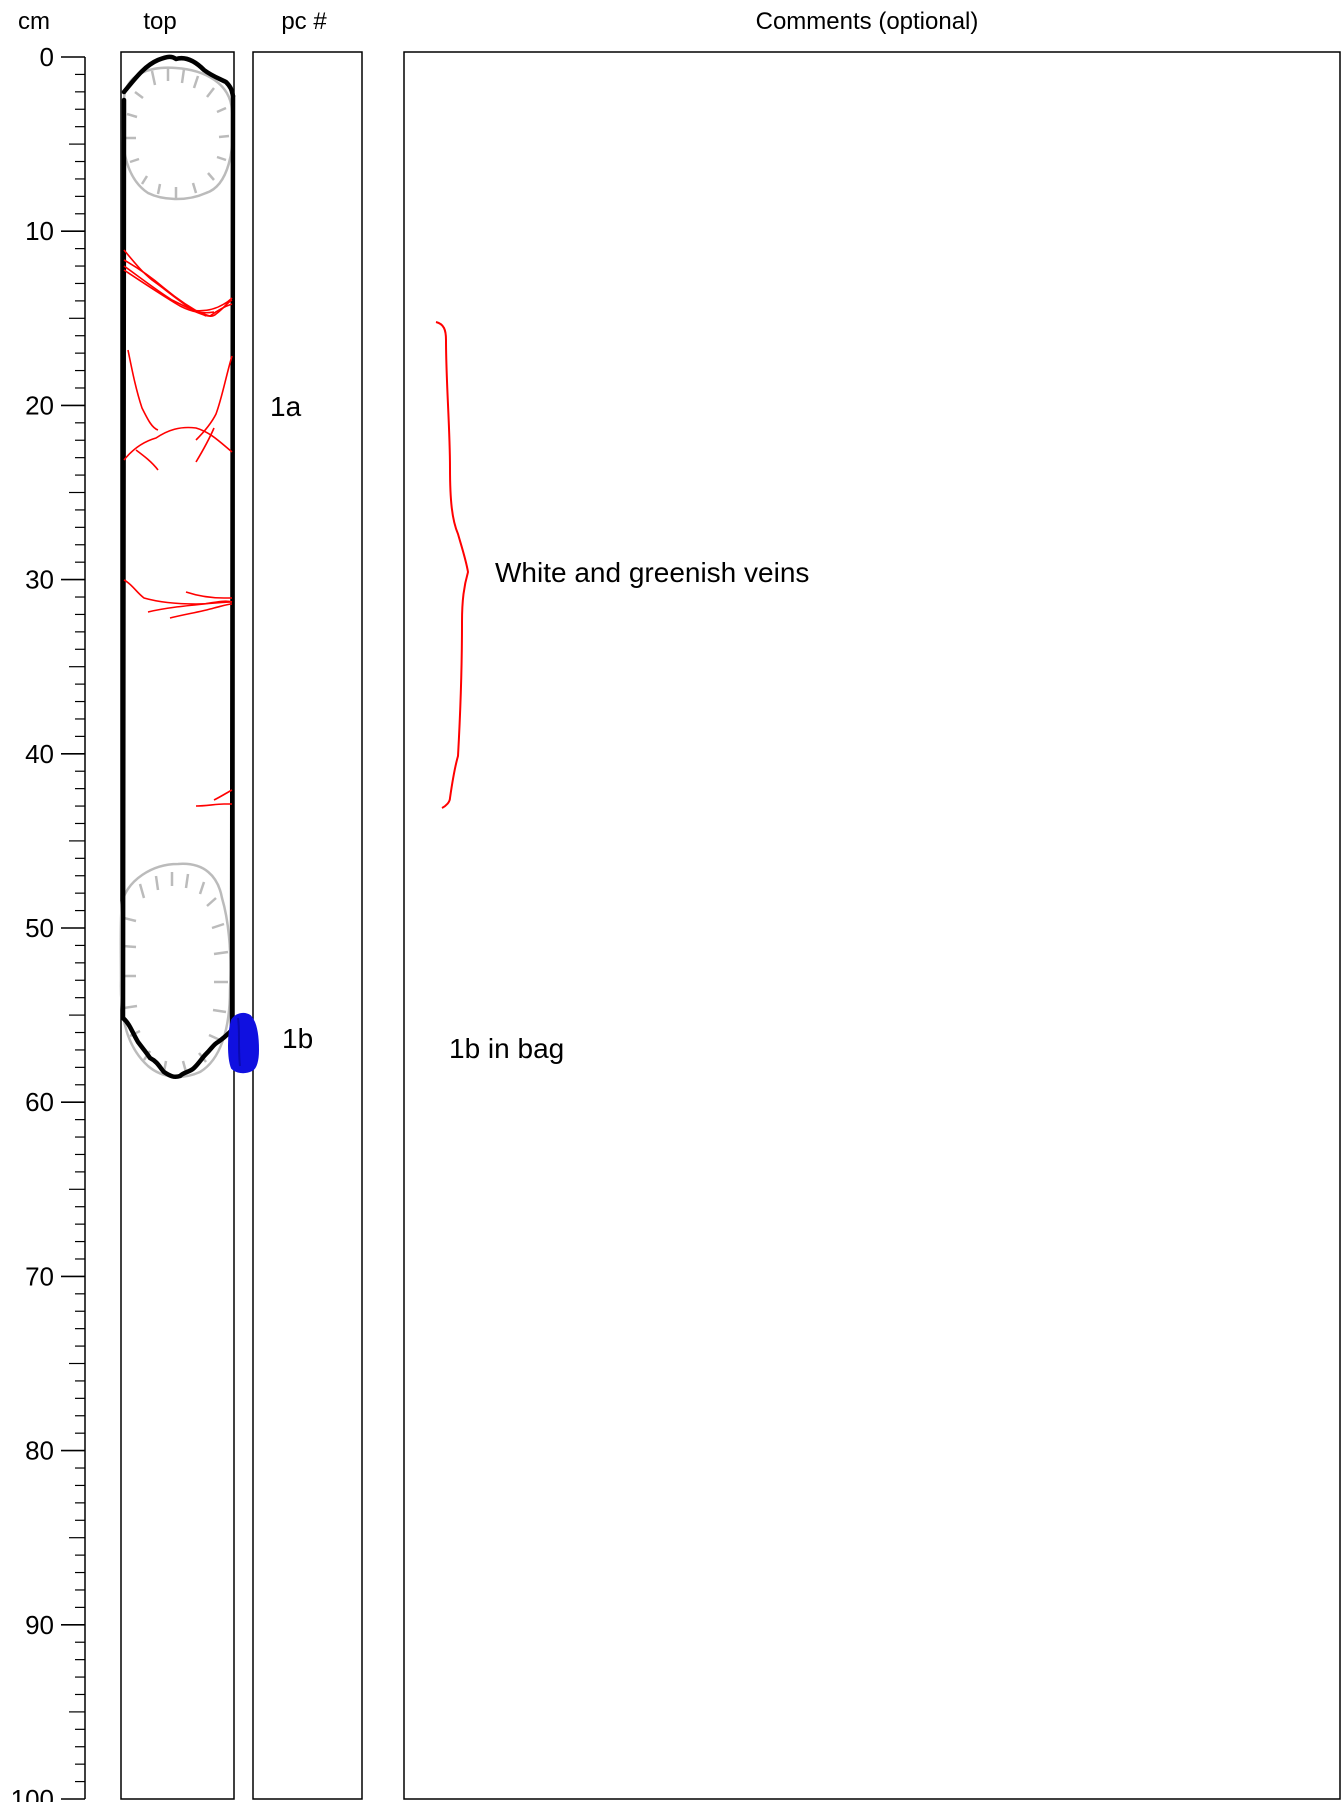 Image resolution: width=1343 pixels, height=1802 pixels. Describe the element at coordinates (159, 21) in the screenshot. I see `top-column-header: top` at that location.